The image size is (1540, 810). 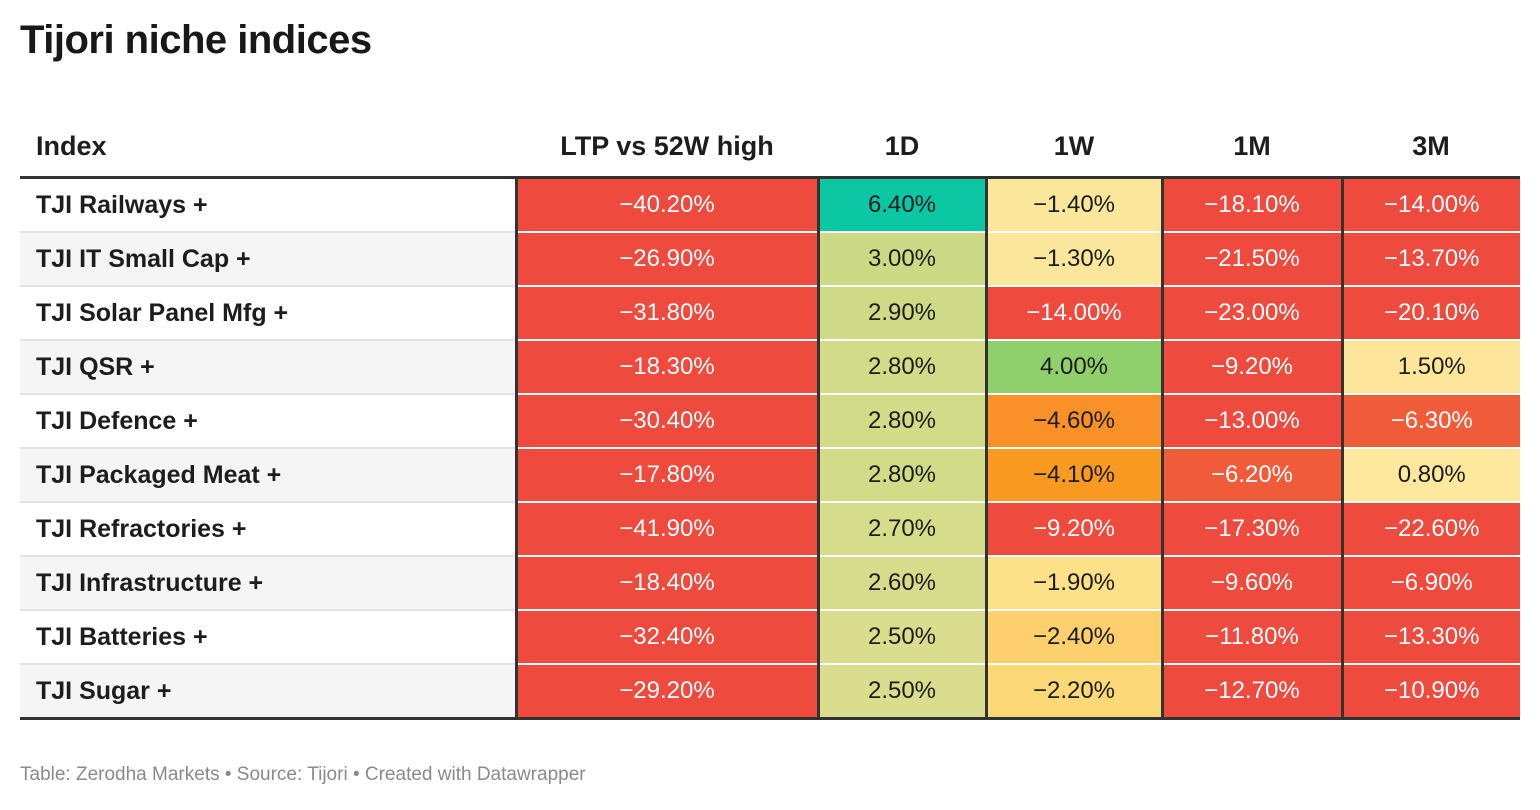 What do you see at coordinates (268, 205) in the screenshot?
I see `index-name-cell: TJI Railways +` at bounding box center [268, 205].